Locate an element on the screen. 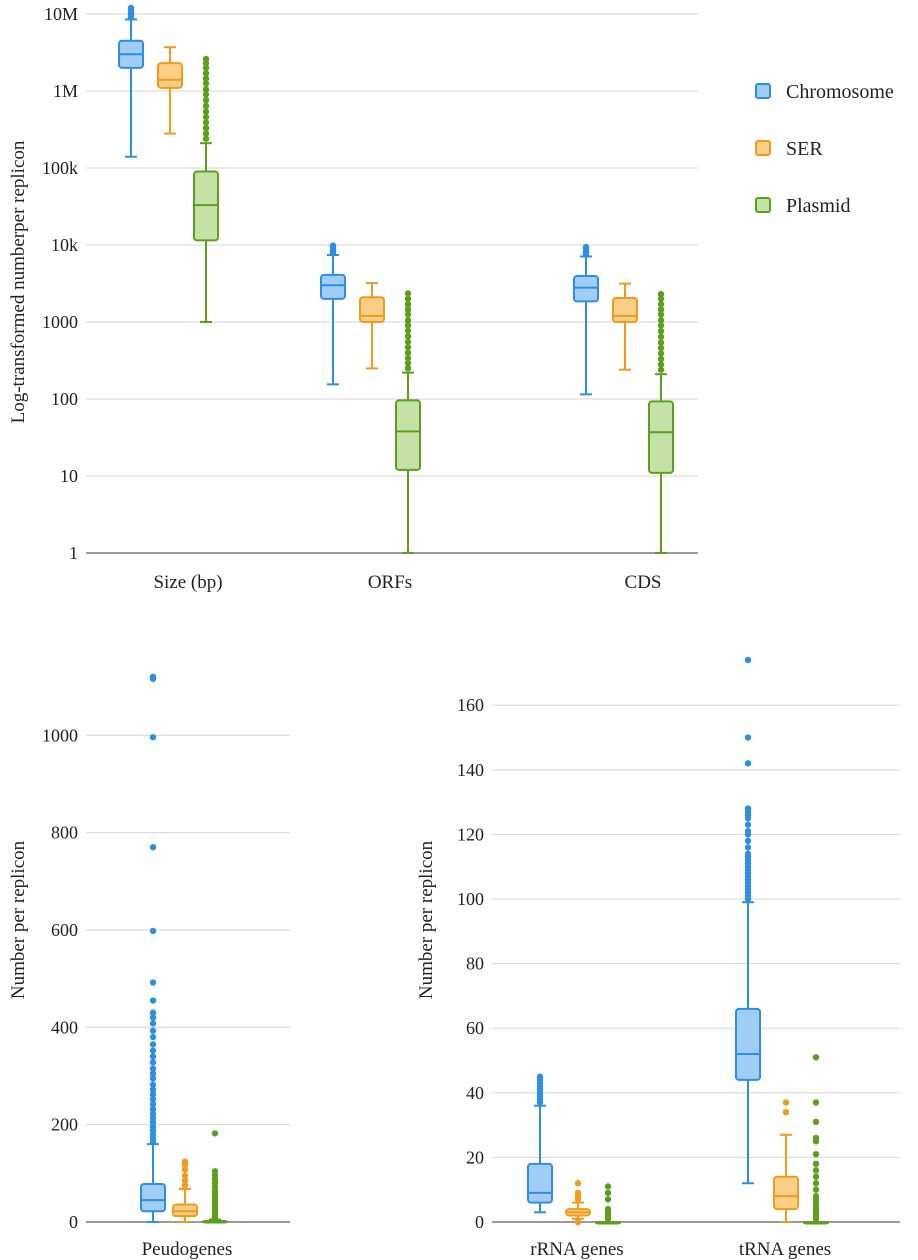 The width and height of the screenshot is (918, 1260). y-tick-label: 20 is located at coordinates (475, 1157).